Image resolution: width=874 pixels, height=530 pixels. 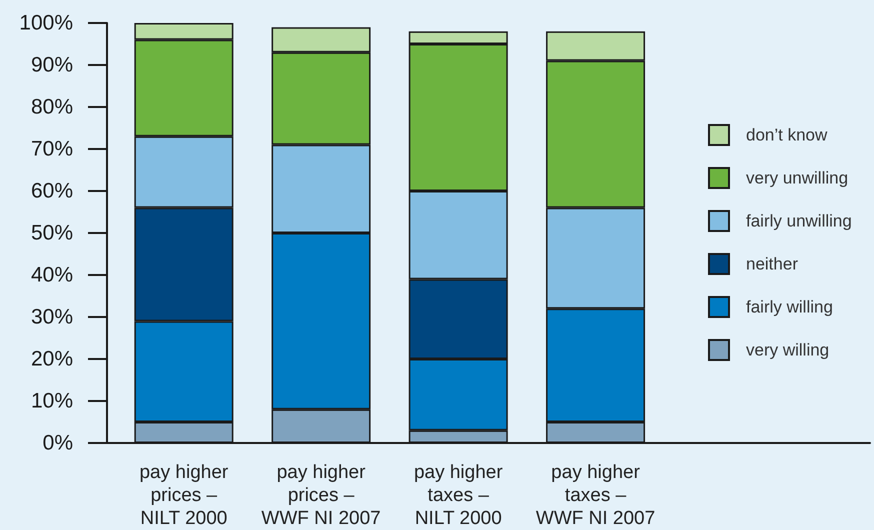 I want to click on y-tick-label: 100%, so click(x=46, y=23).